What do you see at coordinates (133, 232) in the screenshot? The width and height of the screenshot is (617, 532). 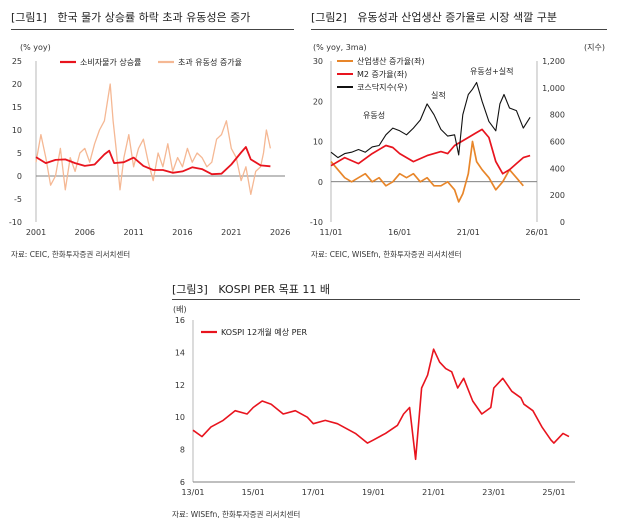 I see `x-tick-label: 2011` at bounding box center [133, 232].